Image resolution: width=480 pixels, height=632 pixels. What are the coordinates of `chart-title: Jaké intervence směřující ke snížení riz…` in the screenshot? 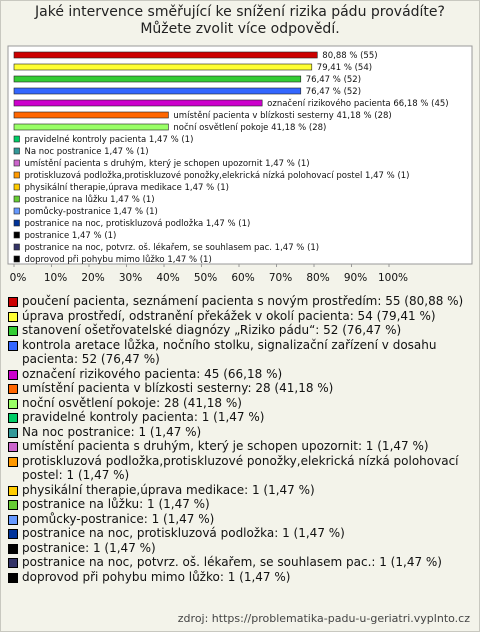 It's located at (240, 20).